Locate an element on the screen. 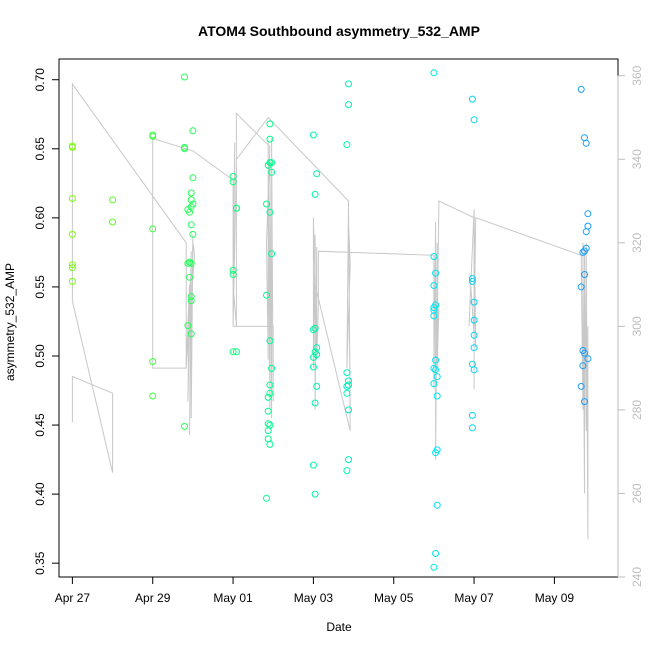  y2-tick-label: 280 is located at coordinates (637, 410).